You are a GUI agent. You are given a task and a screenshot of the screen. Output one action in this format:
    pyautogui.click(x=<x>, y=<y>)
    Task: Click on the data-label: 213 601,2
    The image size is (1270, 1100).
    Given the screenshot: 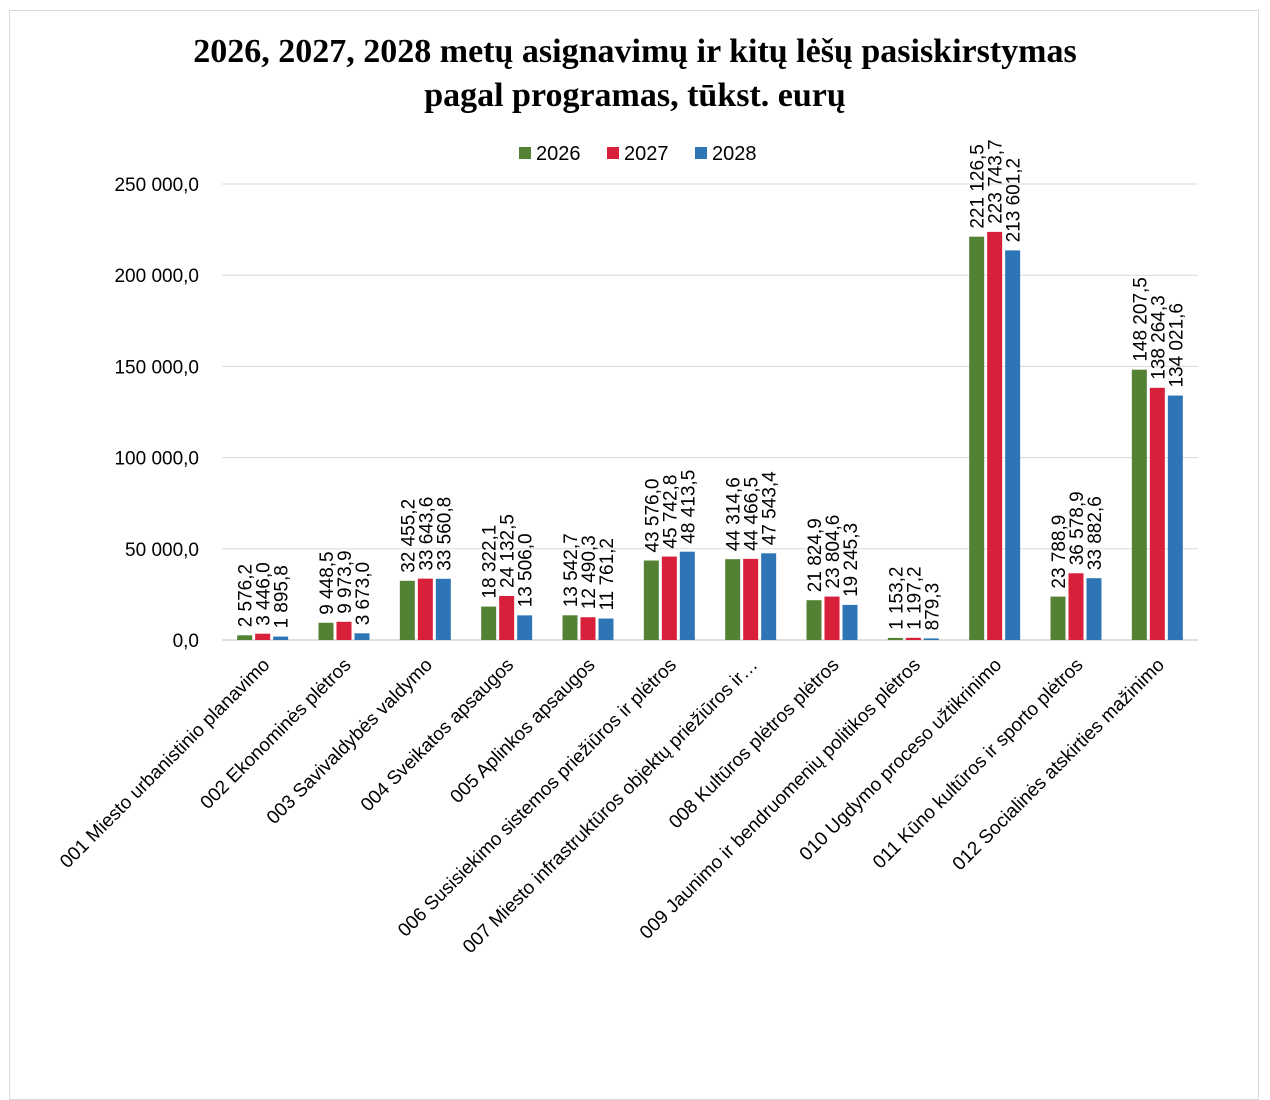 What is the action you would take?
    pyautogui.click(x=1014, y=200)
    